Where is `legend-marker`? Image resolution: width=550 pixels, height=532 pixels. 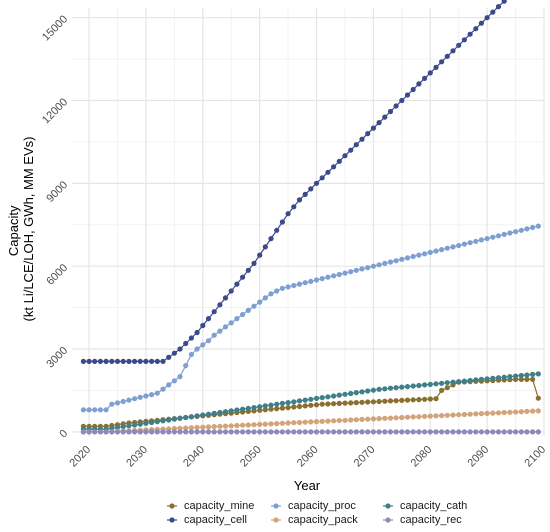 legend-marker is located at coordinates (172, 506).